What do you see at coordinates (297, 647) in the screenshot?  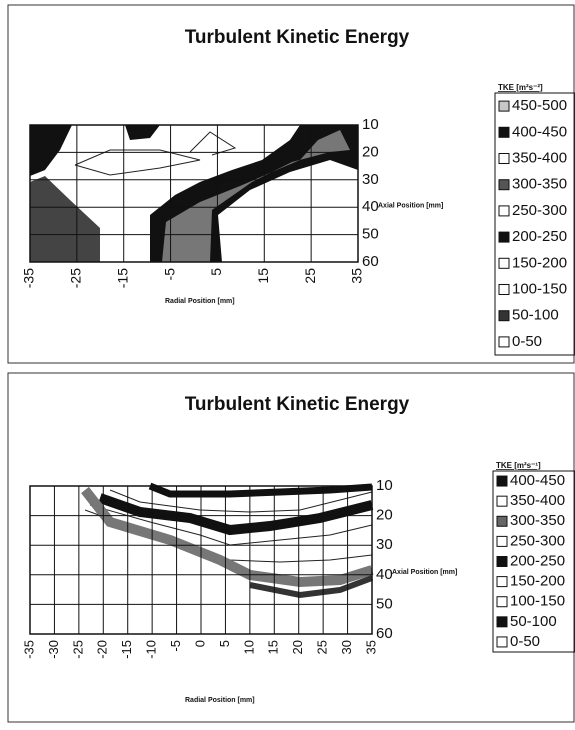 I see `x-tick-label: 20` at bounding box center [297, 647].